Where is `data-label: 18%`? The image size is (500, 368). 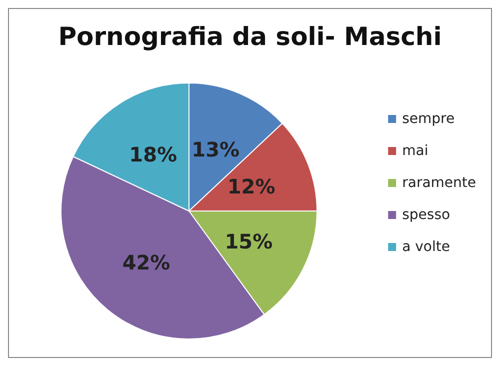 data-label: 18% is located at coordinates (153, 154).